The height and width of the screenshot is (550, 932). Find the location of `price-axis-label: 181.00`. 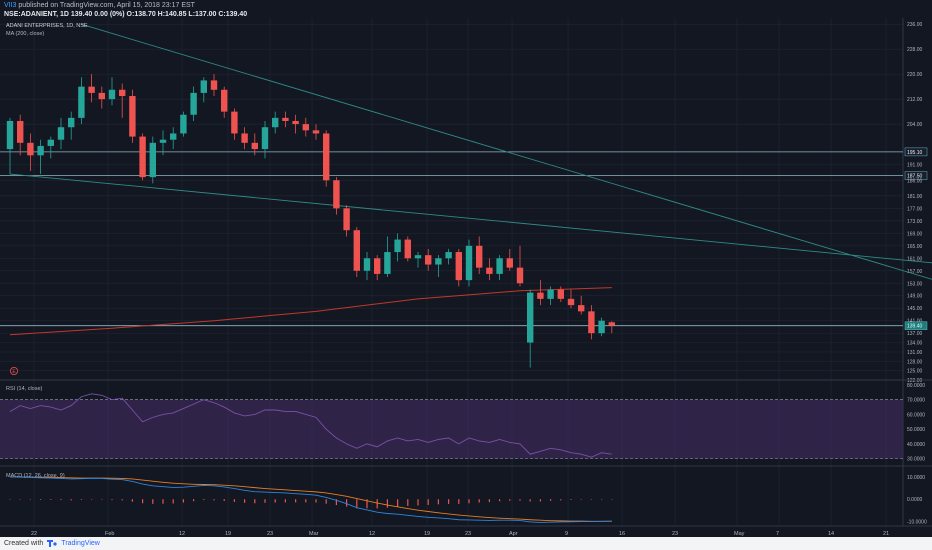

price-axis-label: 181.00 is located at coordinates (915, 197).